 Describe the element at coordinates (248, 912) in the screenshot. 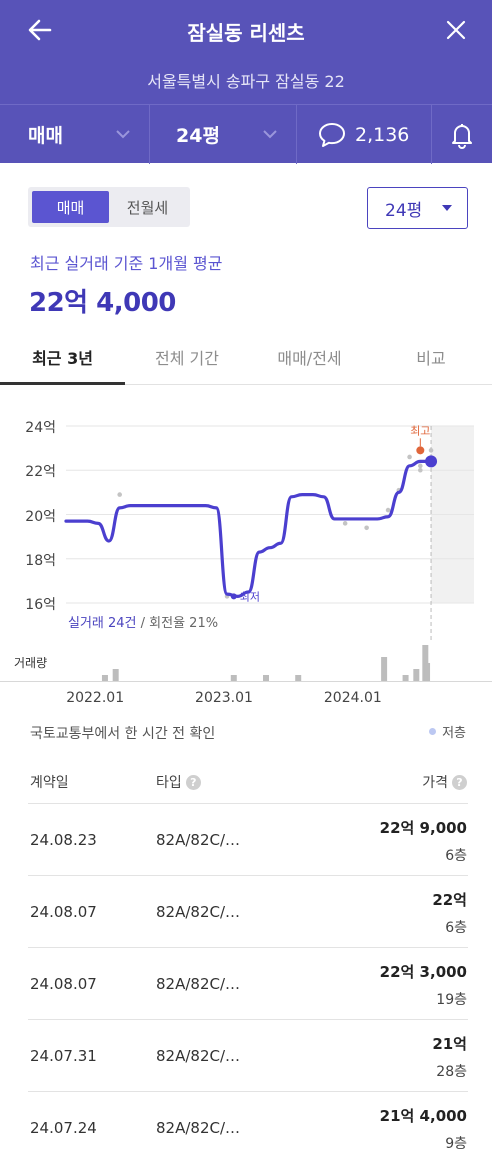

I see `table-row: 24.08.07 82A/82C/… 22억 6층` at that location.